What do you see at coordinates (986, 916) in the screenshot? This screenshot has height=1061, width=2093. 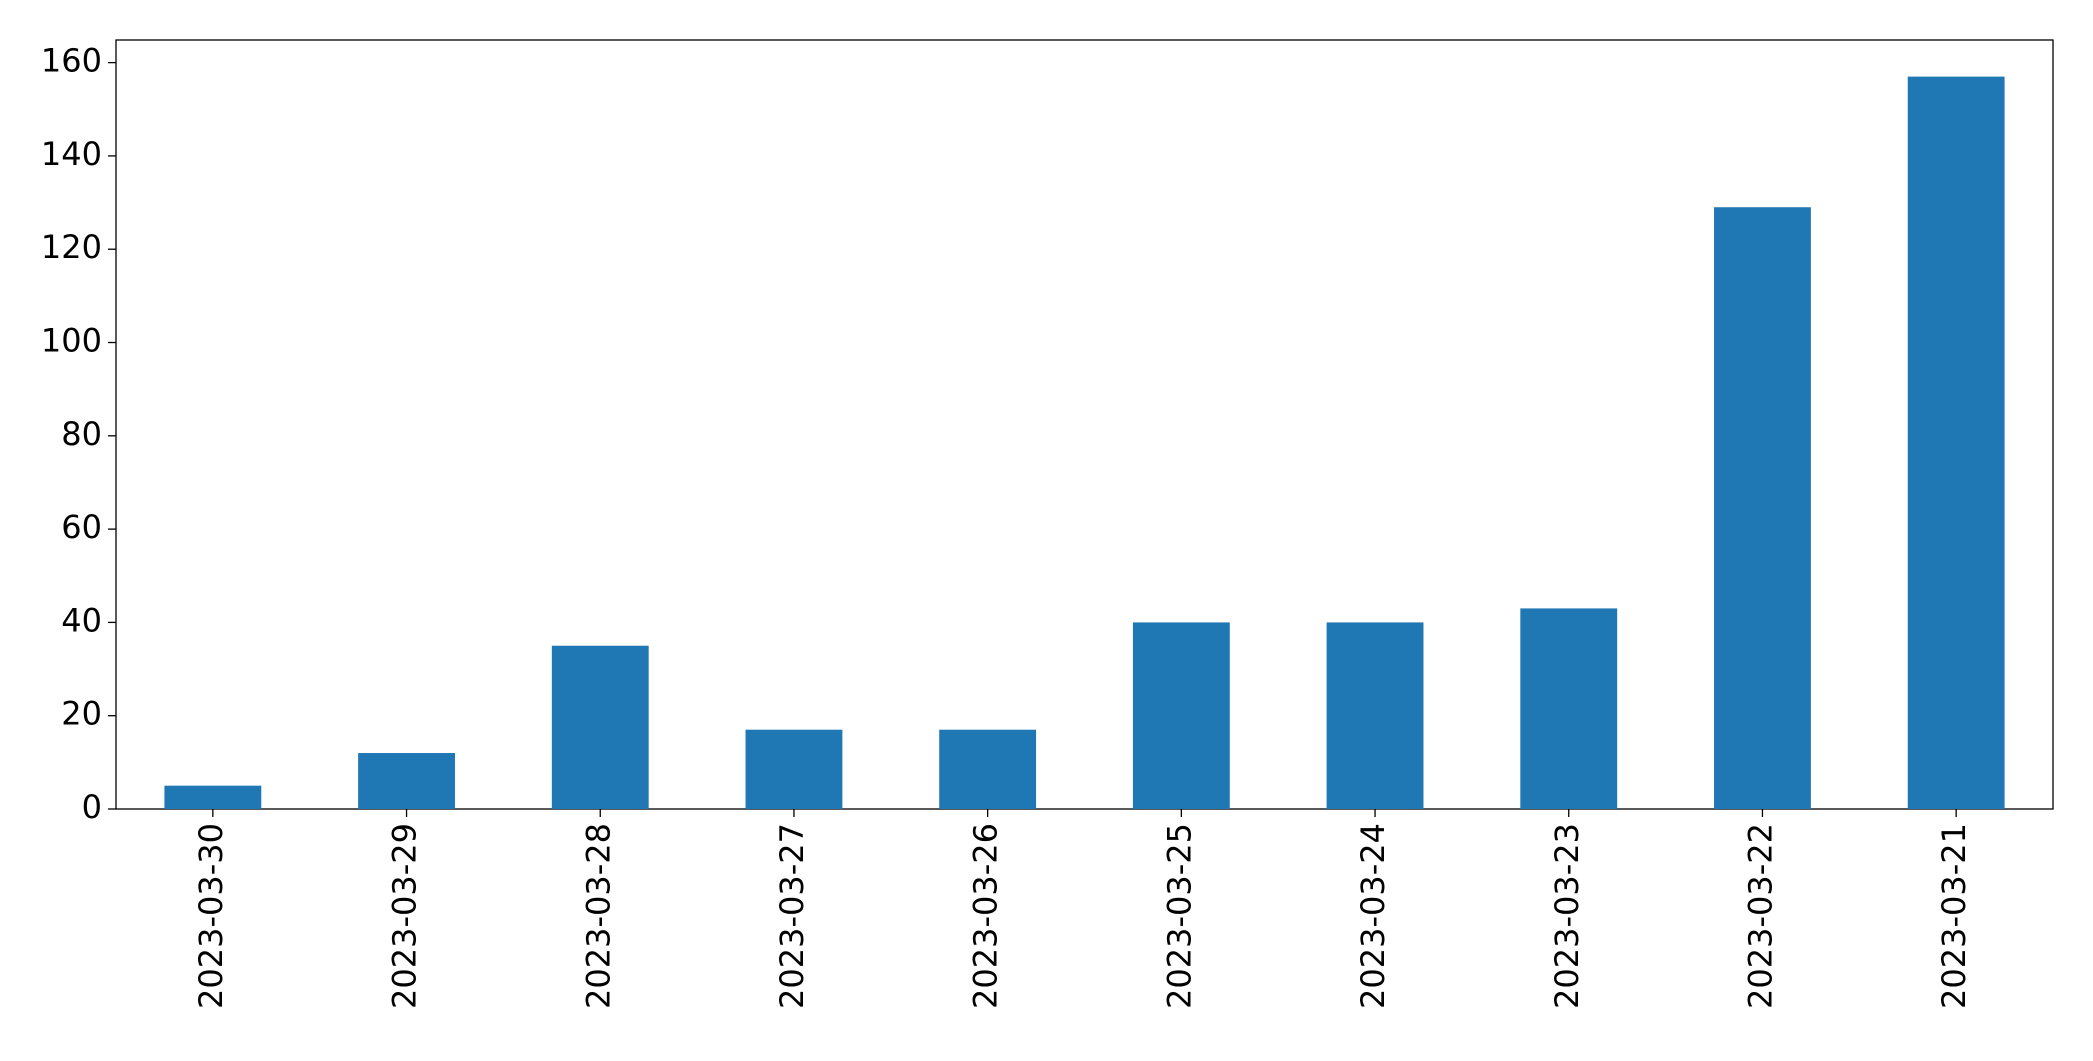 I see `x-tick-label: 2023-03-26` at bounding box center [986, 916].